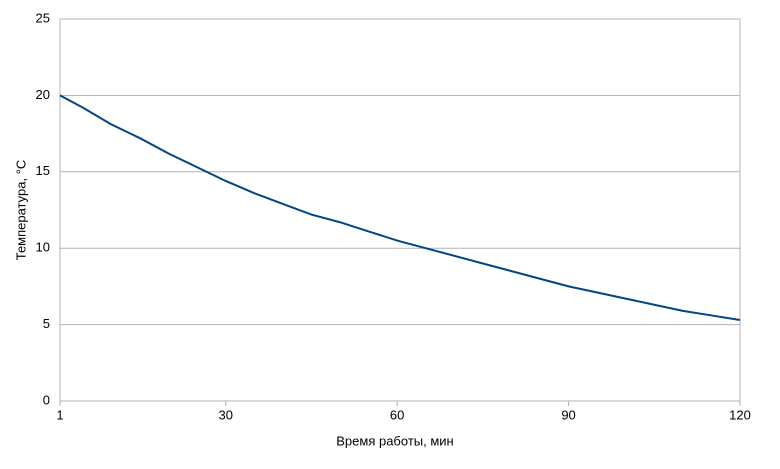 The height and width of the screenshot is (469, 780). Describe the element at coordinates (43, 247) in the screenshot. I see `y-tick-label: 10` at that location.